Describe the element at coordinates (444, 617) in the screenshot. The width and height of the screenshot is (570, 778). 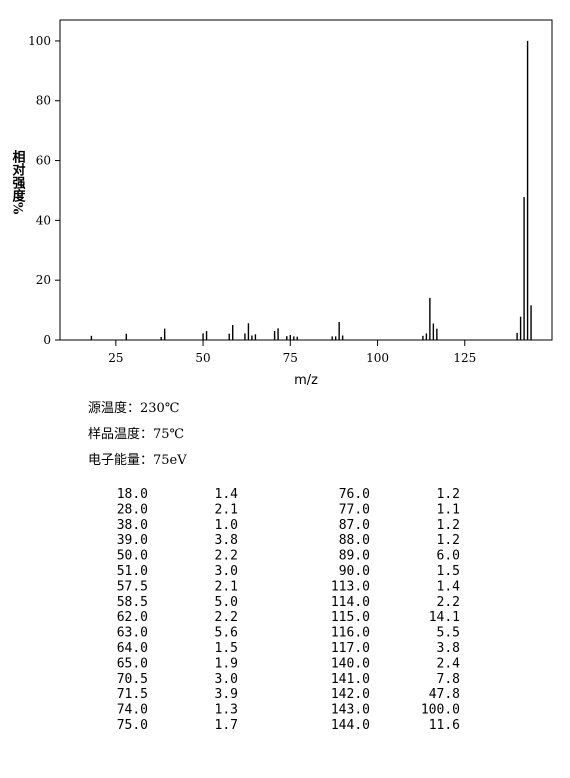
I see `table-cell: 14.1` at that location.